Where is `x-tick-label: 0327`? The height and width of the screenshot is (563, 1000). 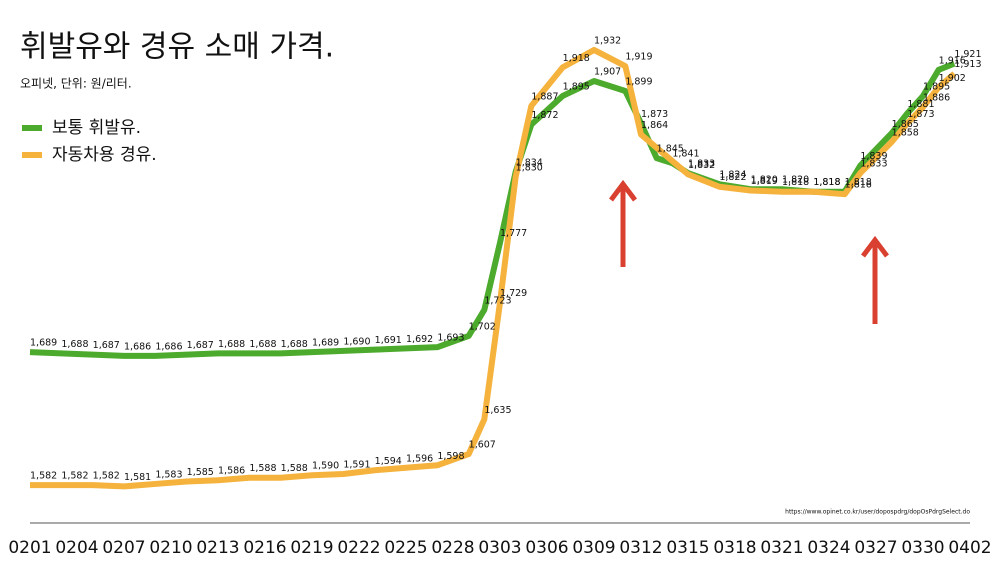 x-tick-label: 0327 is located at coordinates (875, 548).